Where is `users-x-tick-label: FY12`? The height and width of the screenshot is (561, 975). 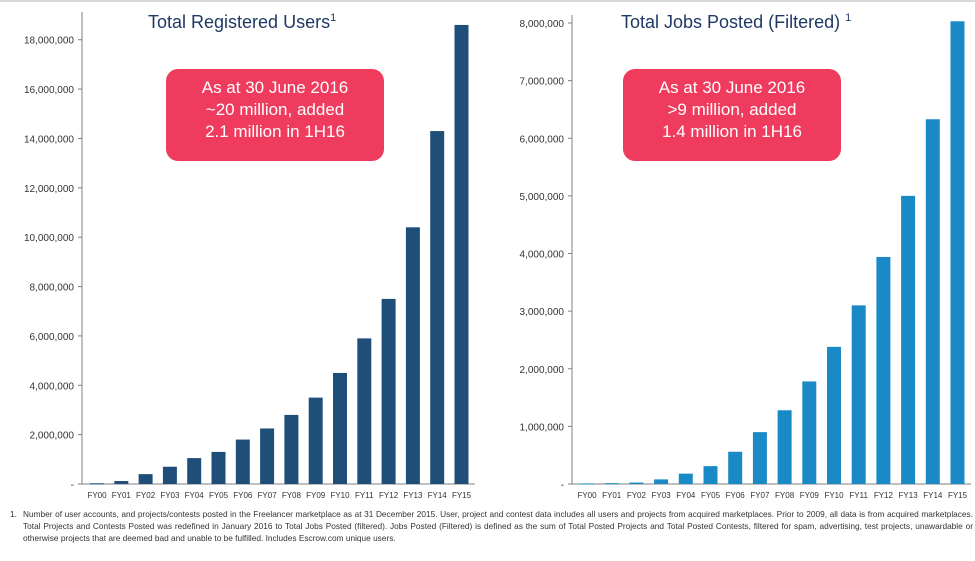 users-x-tick-label: FY12 is located at coordinates (389, 495).